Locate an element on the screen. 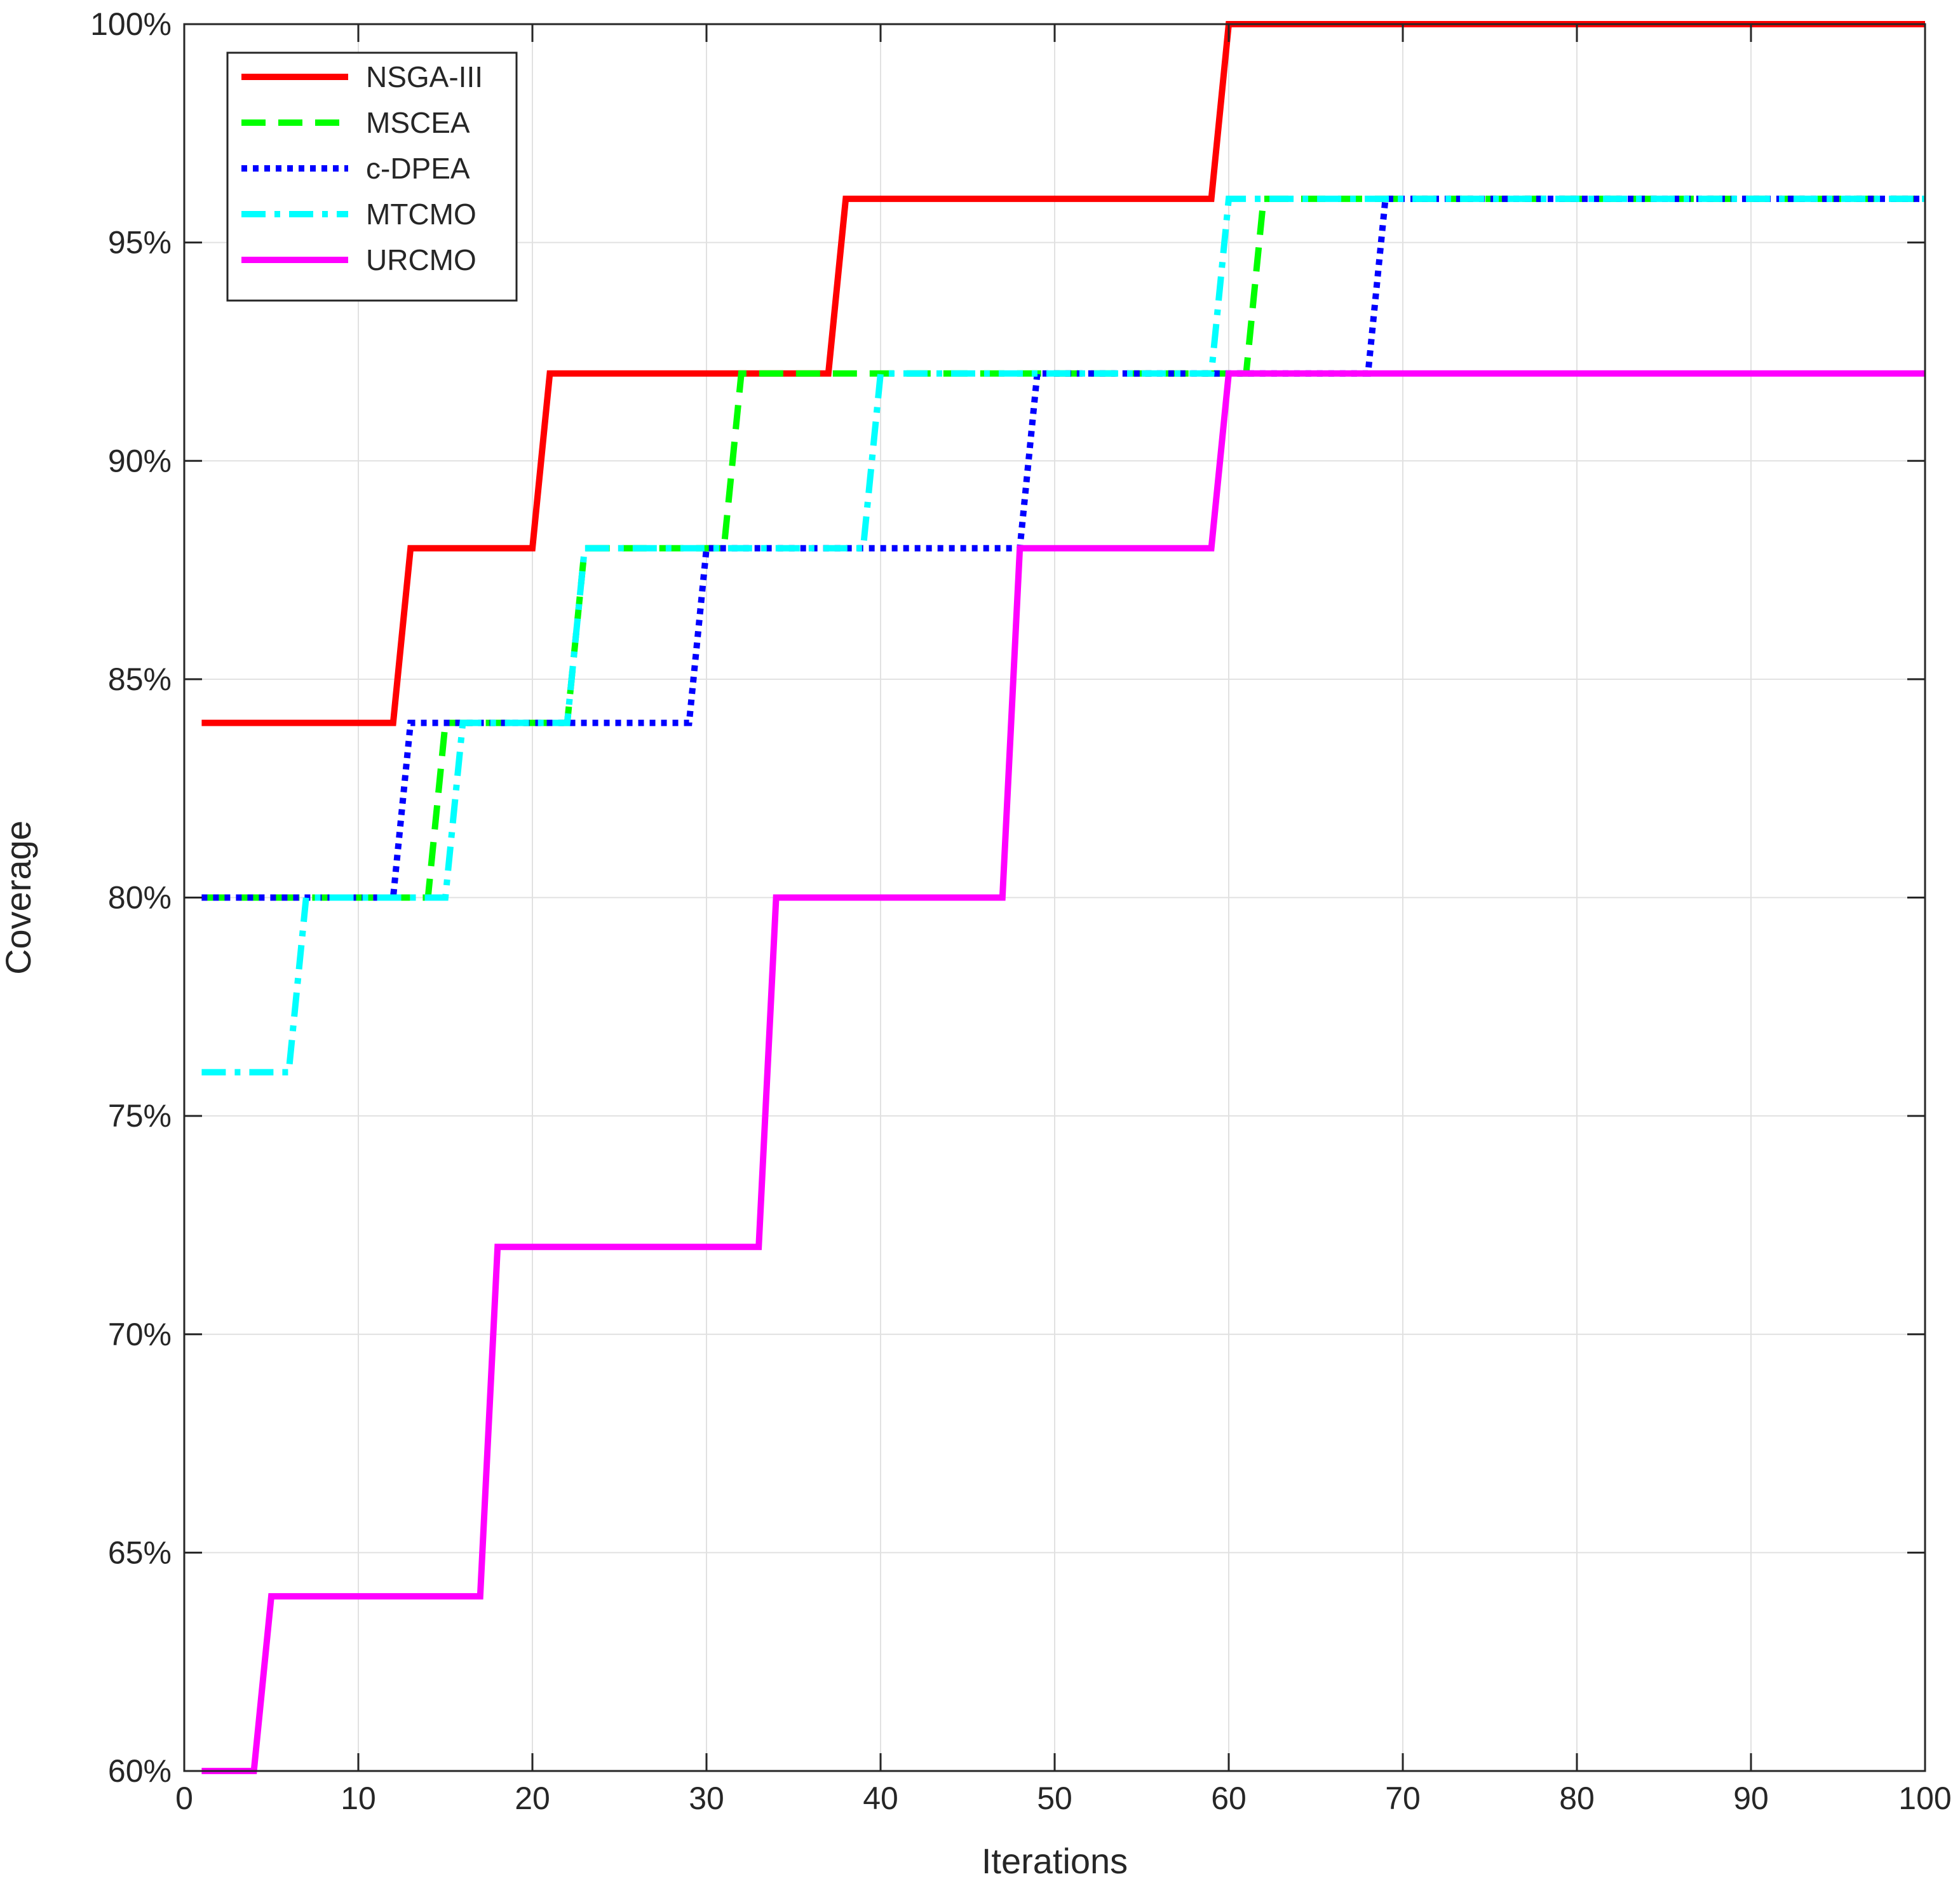  y-tick-label: 95% is located at coordinates (140, 243).